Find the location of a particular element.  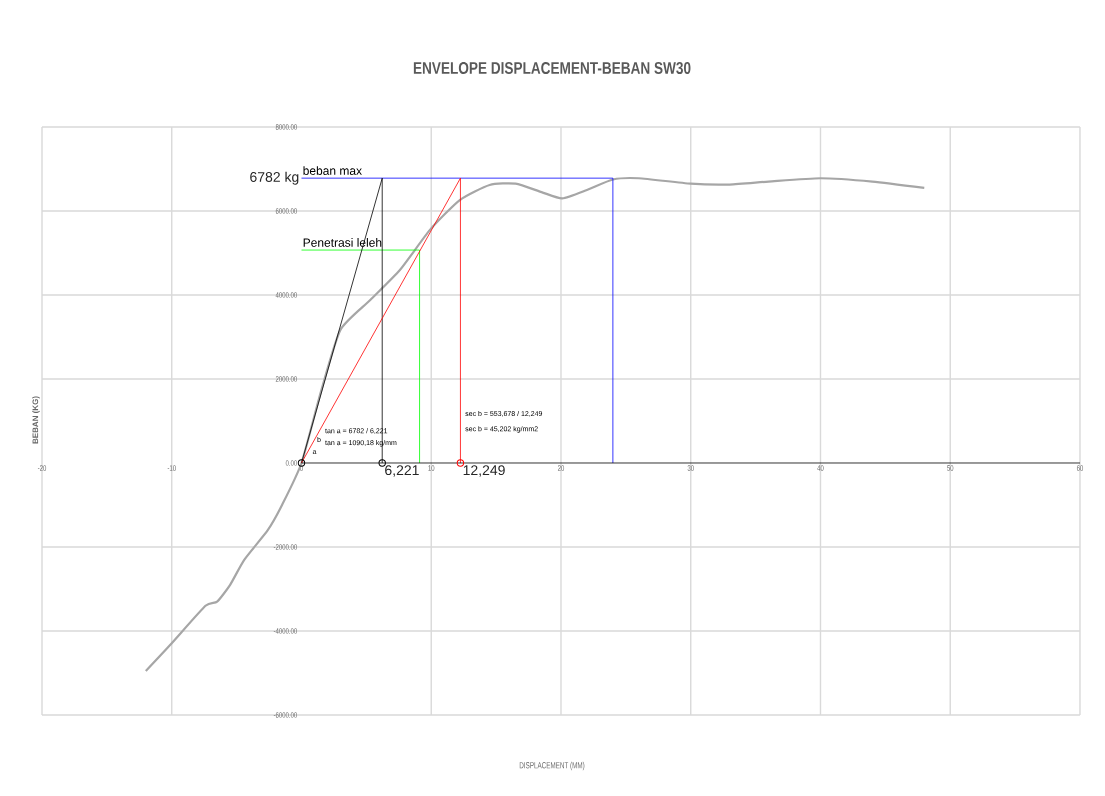

x-tick-label: 40 is located at coordinates (820, 468).